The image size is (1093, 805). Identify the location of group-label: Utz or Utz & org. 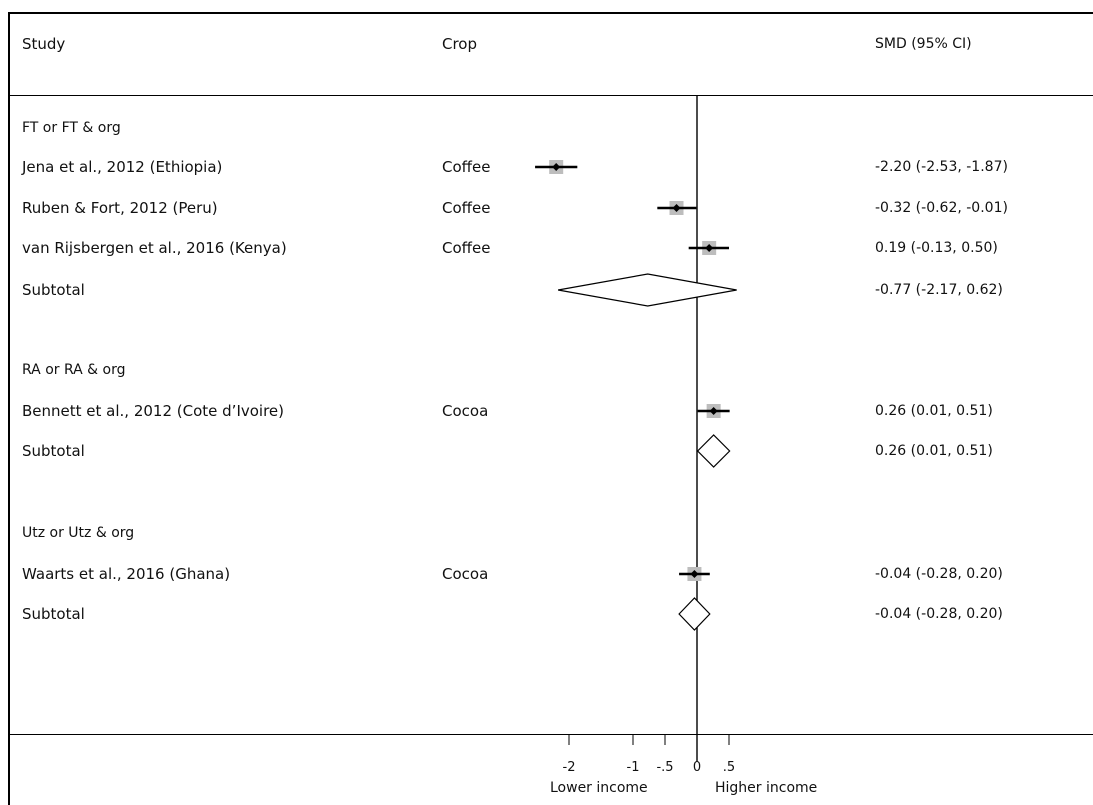
(78, 533).